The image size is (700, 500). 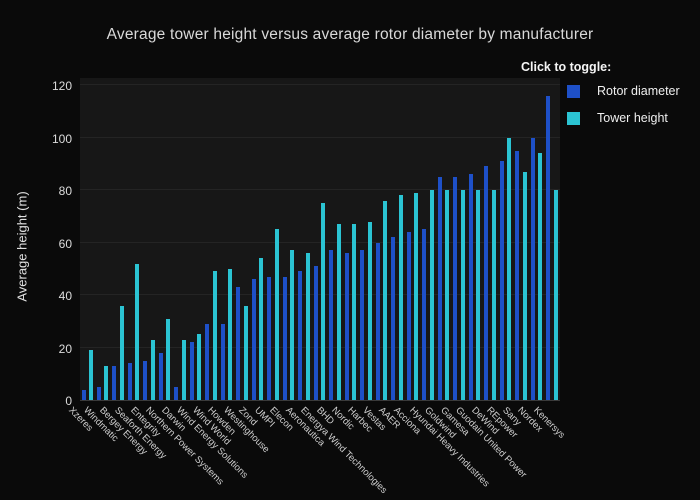 I want to click on y-tick-label: 120, so click(x=61, y=86).